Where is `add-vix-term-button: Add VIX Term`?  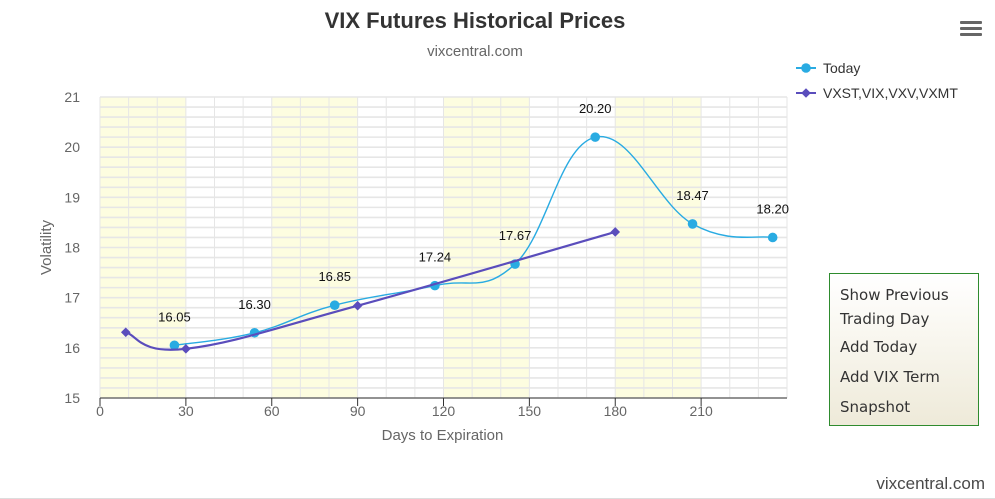 add-vix-term-button: Add VIX Term is located at coordinates (890, 377).